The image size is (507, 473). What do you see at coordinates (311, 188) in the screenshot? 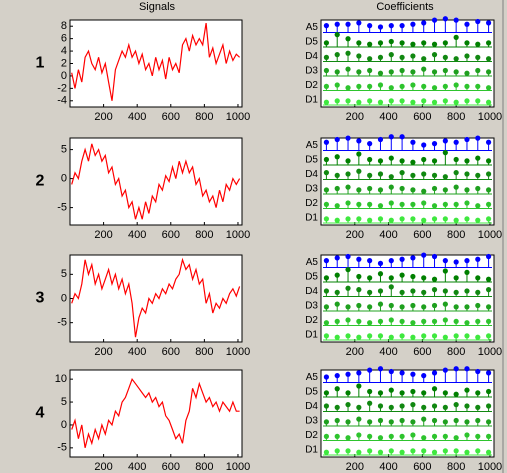
I see `level-label: D3` at bounding box center [311, 188].